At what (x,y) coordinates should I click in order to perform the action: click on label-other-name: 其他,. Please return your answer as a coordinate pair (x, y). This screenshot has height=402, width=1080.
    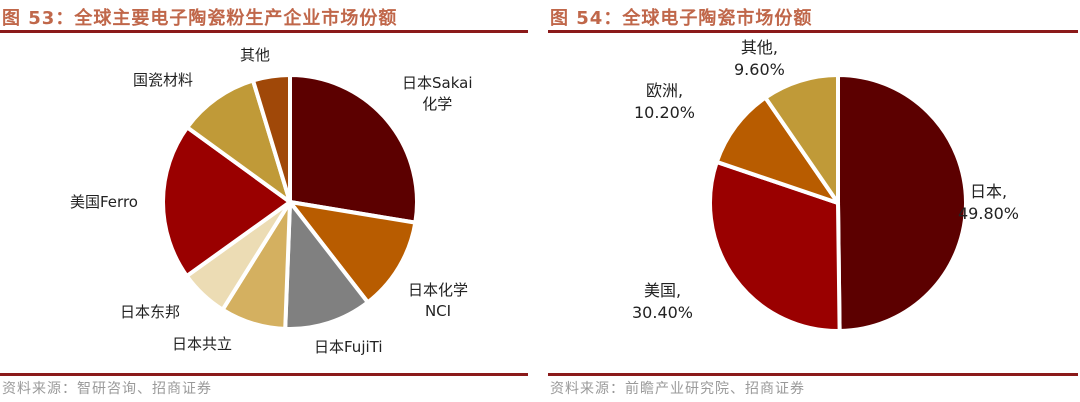
    Looking at the image, I should click on (759, 47).